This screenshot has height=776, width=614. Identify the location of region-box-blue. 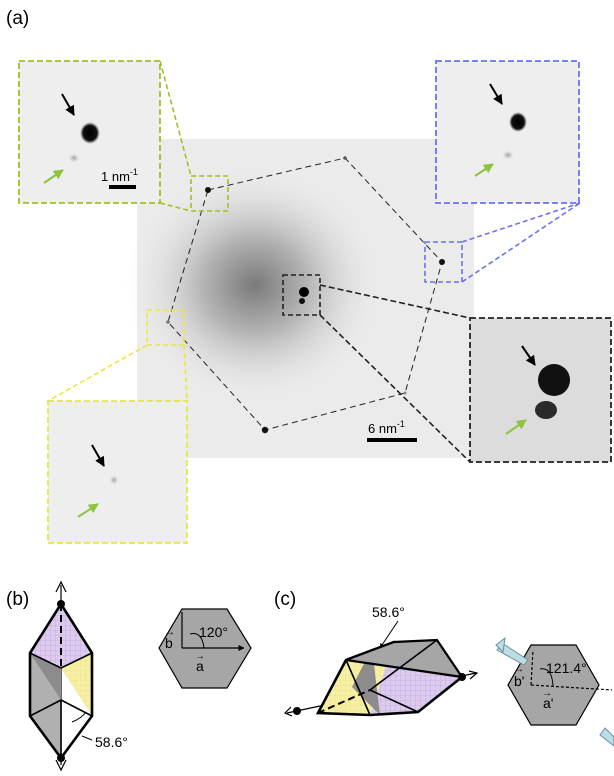
(443, 262).